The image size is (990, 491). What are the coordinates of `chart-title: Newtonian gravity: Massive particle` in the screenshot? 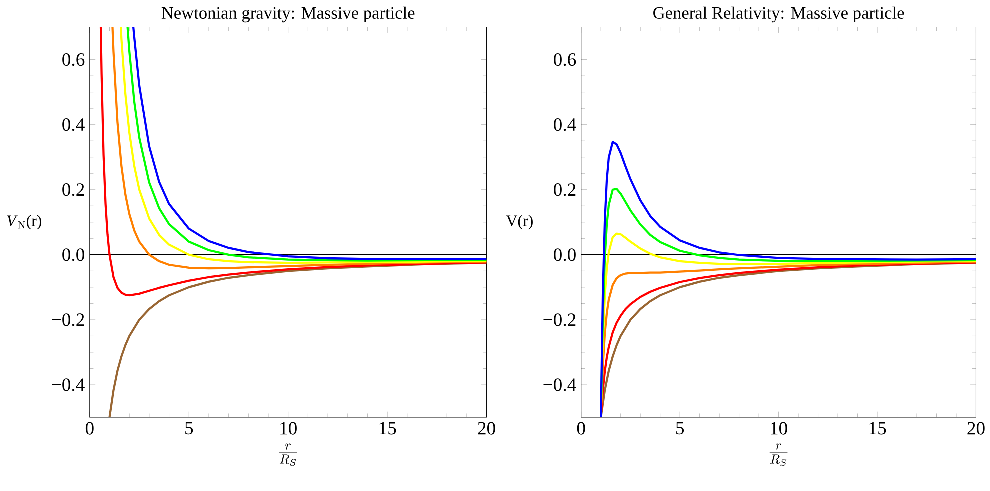 It's located at (288, 14).